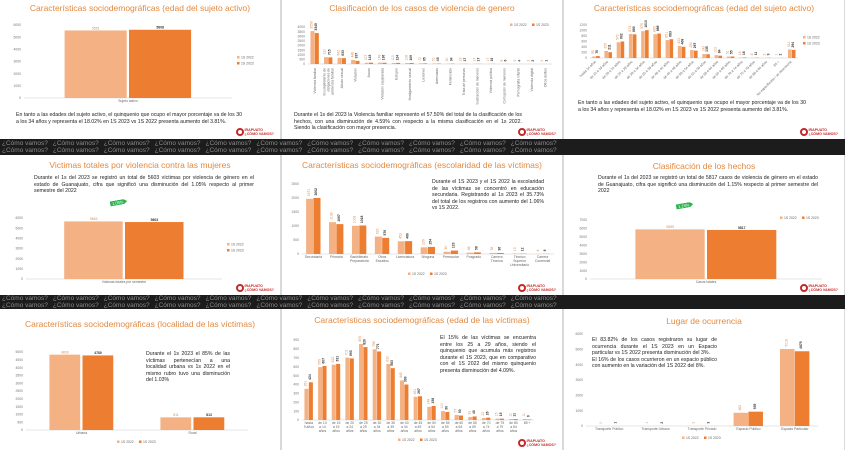 The width and height of the screenshot is (845, 450). I want to click on y-tick-label: 400, so click(296, 385).